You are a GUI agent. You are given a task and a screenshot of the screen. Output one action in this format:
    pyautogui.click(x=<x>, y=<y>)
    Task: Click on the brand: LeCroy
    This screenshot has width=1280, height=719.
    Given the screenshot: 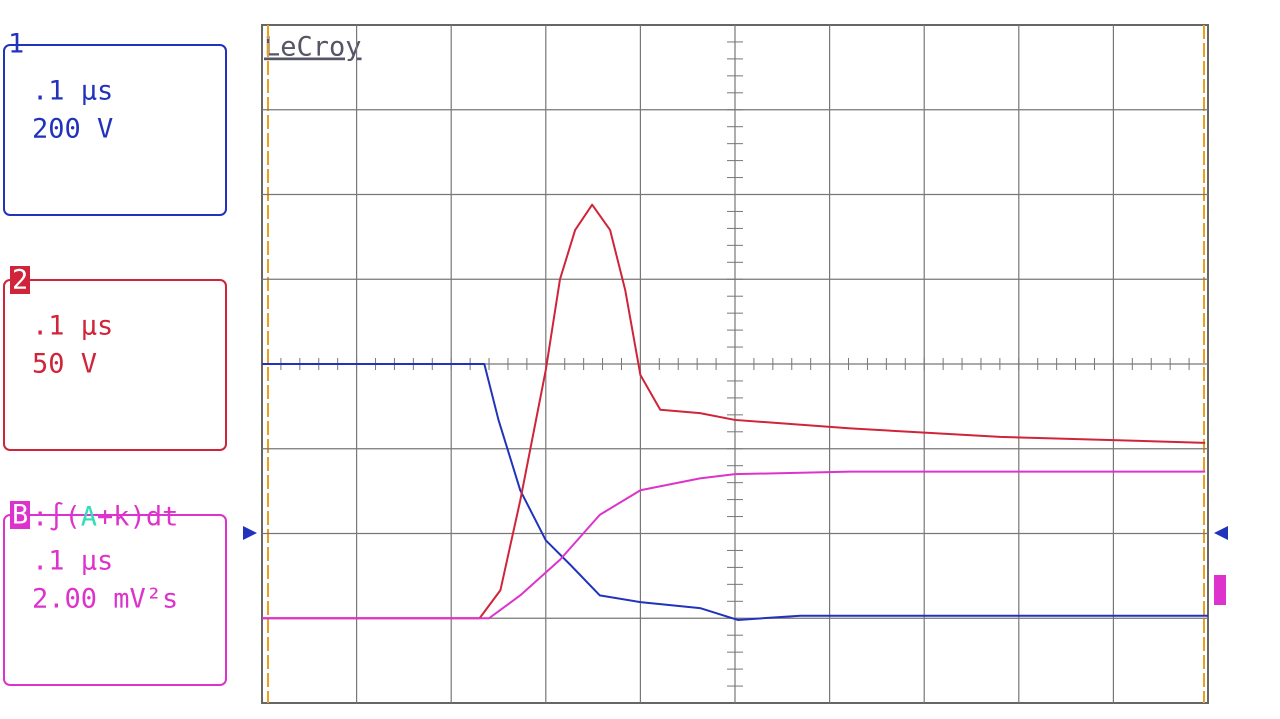 What is the action you would take?
    pyautogui.click(x=313, y=47)
    